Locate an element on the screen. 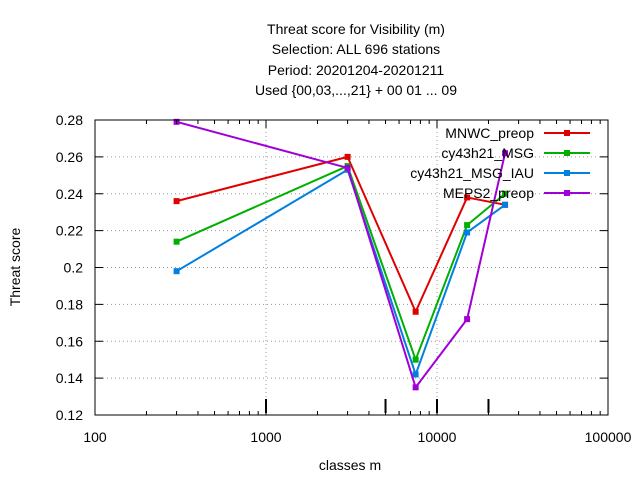 This screenshot has height=480, width=640. y-tick-label: 0.24 is located at coordinates (69, 194).